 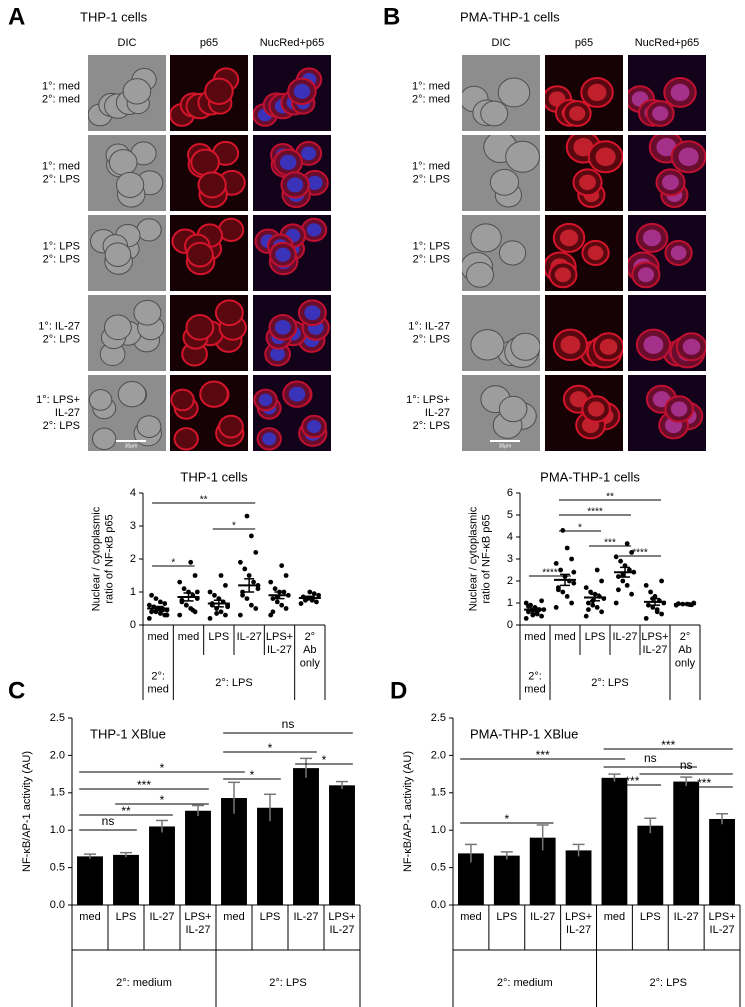 What do you see at coordinates (133, 559) in the screenshot?
I see `y-tick-label: 2` at bounding box center [133, 559].